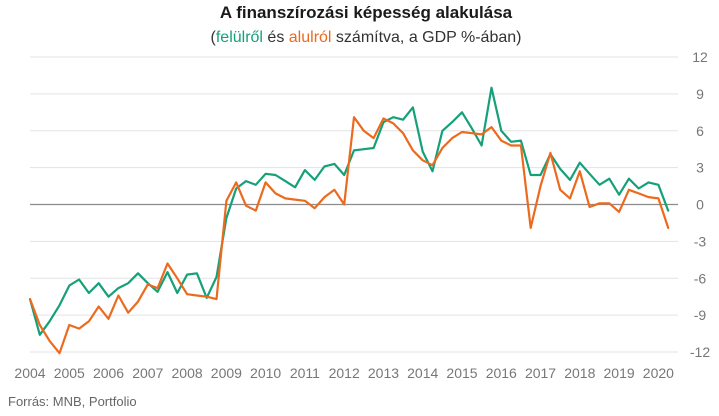  Describe the element at coordinates (366, 12) in the screenshot. I see `chart-title: A finanszírozási képesség alakulása` at that location.